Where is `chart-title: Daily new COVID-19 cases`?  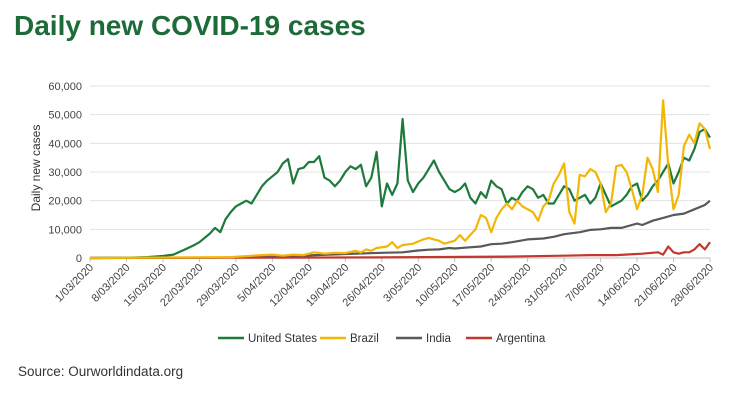 chart-title: Daily new COVID-19 cases is located at coordinates (190, 25).